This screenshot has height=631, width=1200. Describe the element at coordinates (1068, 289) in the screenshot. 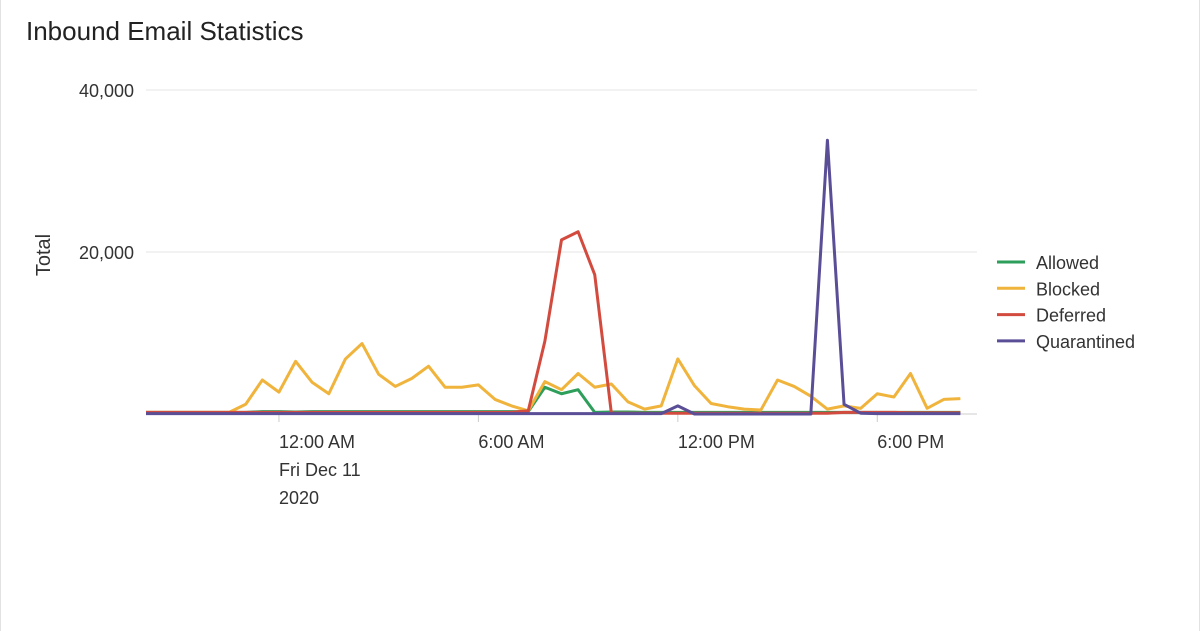

I see `legend-label: Blocked` at that location.